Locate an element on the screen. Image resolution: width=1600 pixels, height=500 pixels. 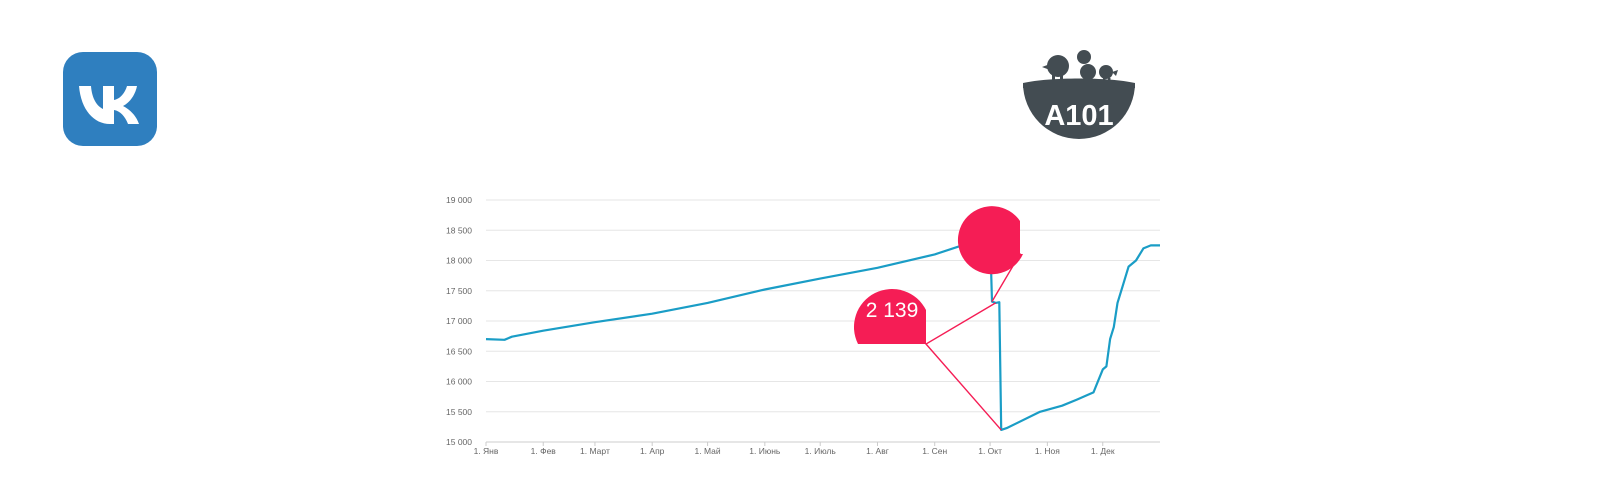
x-tick-label: 1. Авг is located at coordinates (877, 451).